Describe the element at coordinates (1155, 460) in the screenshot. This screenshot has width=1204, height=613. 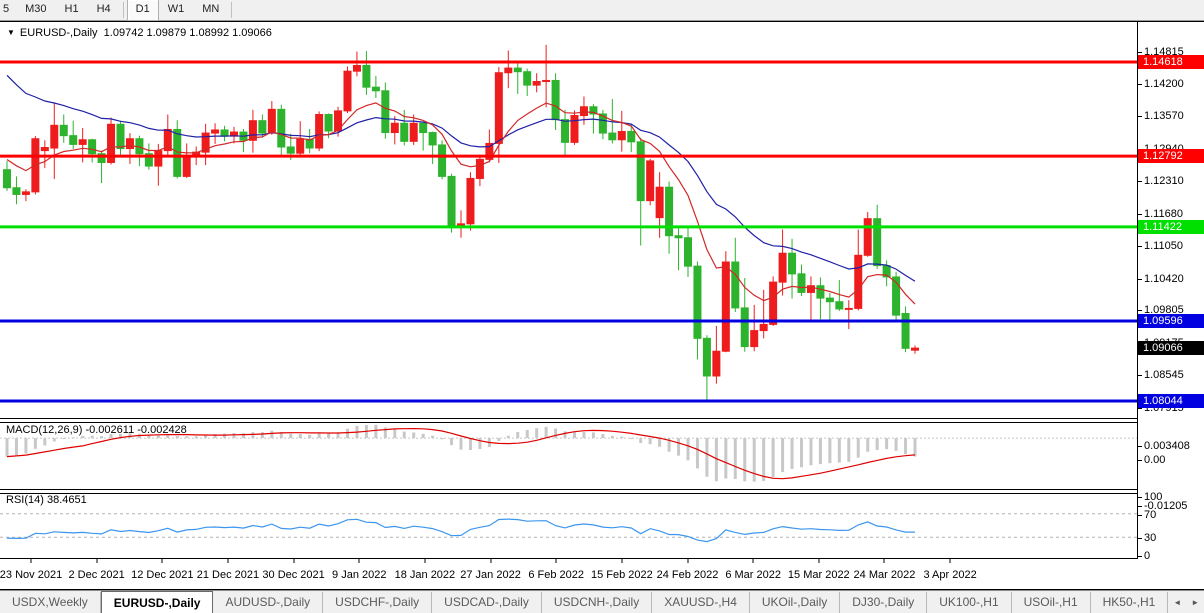
I see `price-axis-tick: 0.00` at that location.